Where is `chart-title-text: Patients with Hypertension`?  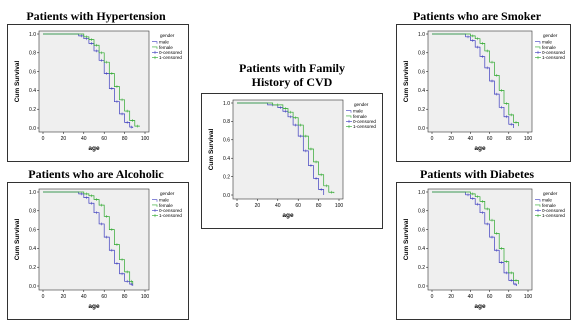 chart-title-text: Patients with Hypertension is located at coordinates (96, 16).